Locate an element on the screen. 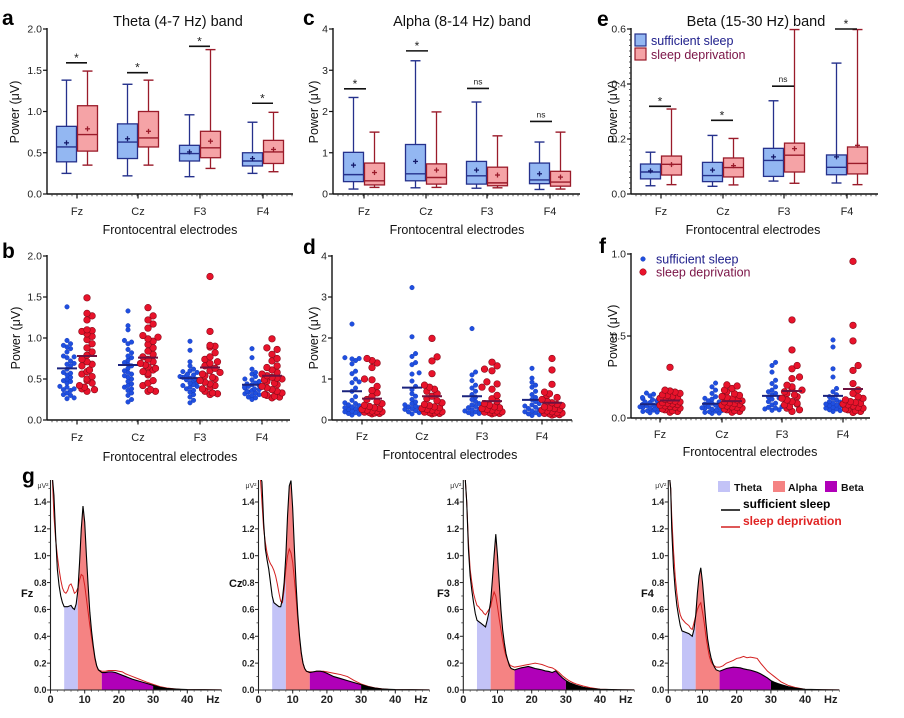 The width and height of the screenshot is (904, 718). y-tick-label: 4 is located at coordinates (325, 30).